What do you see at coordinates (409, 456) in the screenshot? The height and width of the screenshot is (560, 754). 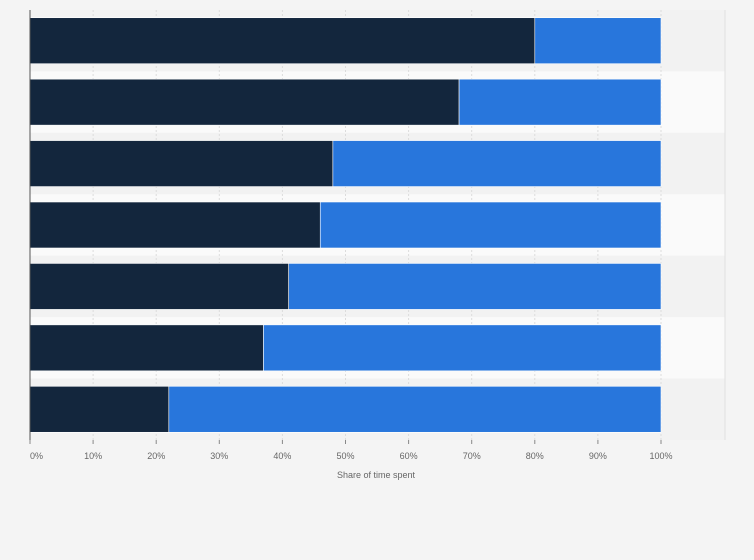 I see `x-tick-label: 60%` at bounding box center [409, 456].